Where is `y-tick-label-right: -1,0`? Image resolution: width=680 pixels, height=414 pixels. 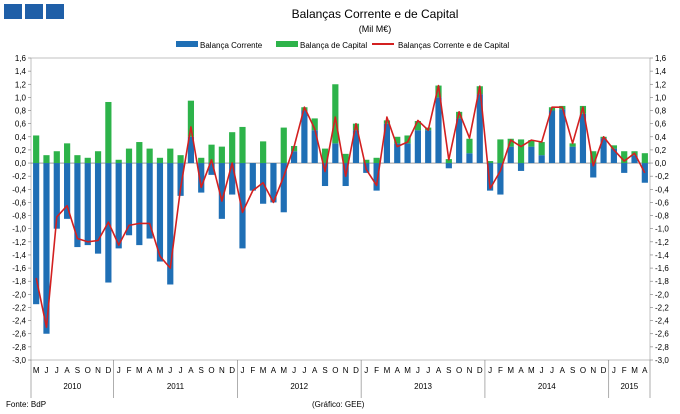
y-tick-label-right: -1,0 is located at coordinates (662, 229).